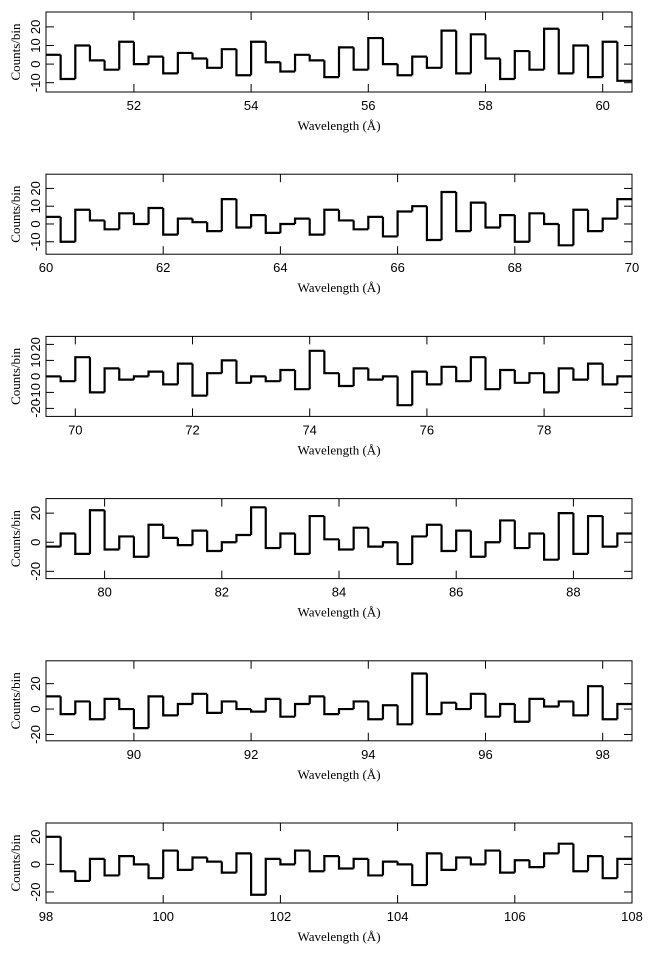 This screenshot has height=953, width=652. I want to click on y-axis-label: Counts/bin, so click(15, 863).